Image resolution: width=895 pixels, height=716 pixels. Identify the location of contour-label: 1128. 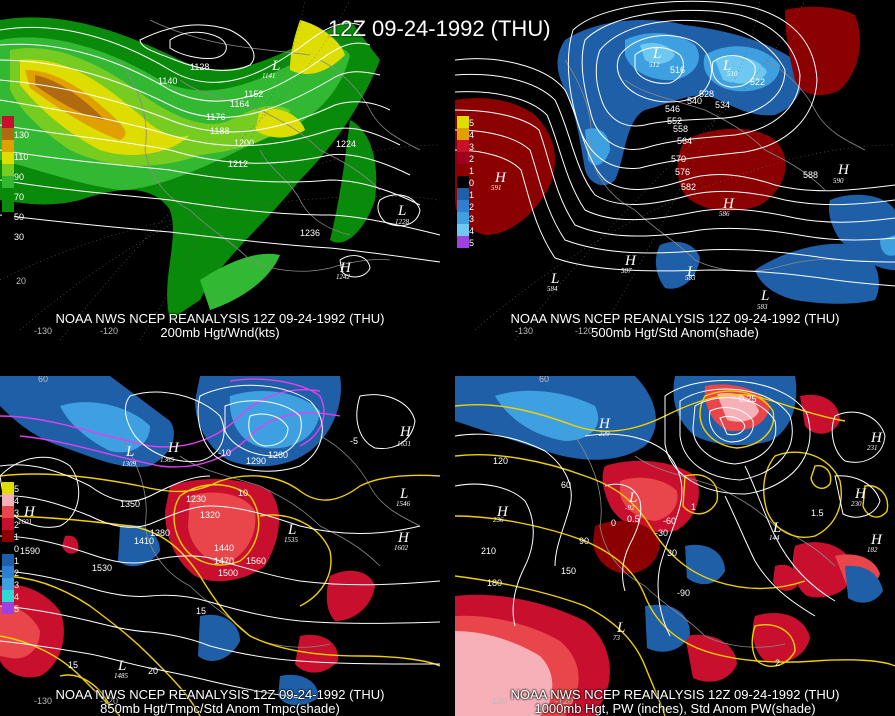
(199, 67).